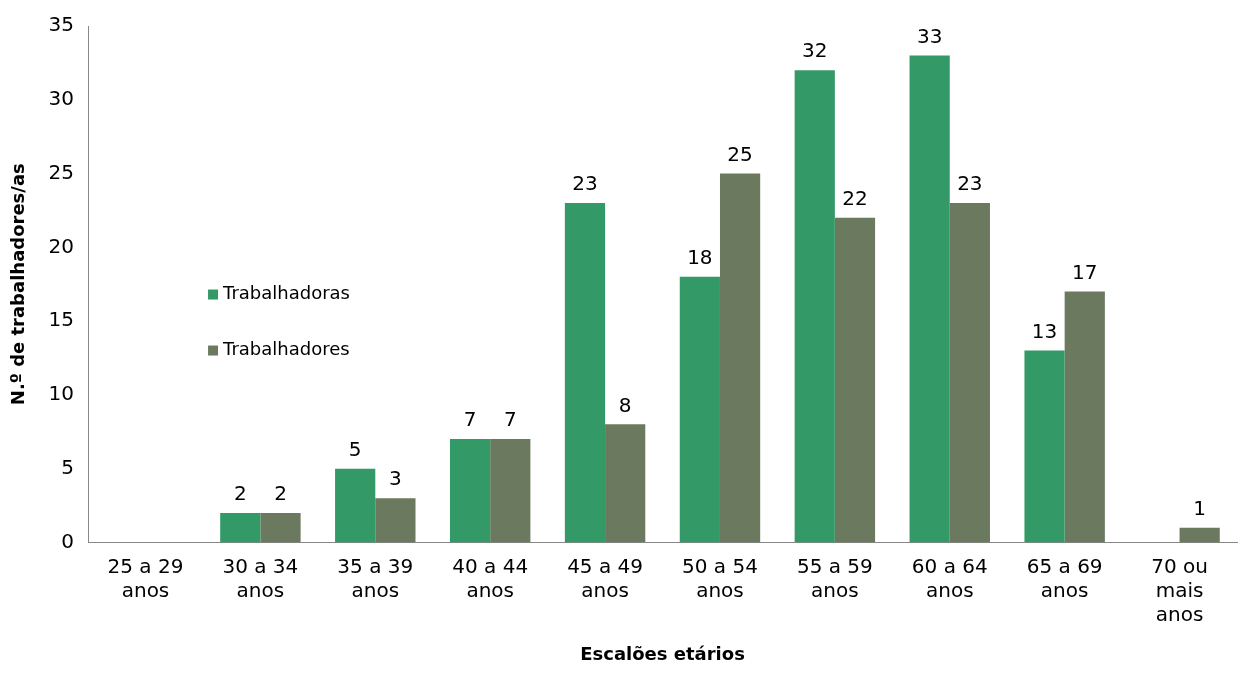  What do you see at coordinates (18, 284) in the screenshot?
I see `y-axis-title: N.º de trabalhadores/as` at bounding box center [18, 284].